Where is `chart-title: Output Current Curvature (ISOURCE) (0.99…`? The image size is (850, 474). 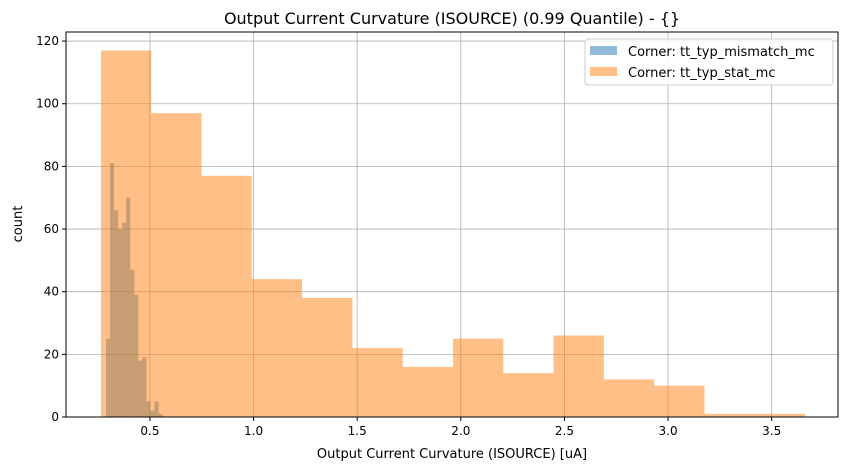
chart-title: Output Current Curvature (ISOURCE) (0.99… is located at coordinates (452, 18).